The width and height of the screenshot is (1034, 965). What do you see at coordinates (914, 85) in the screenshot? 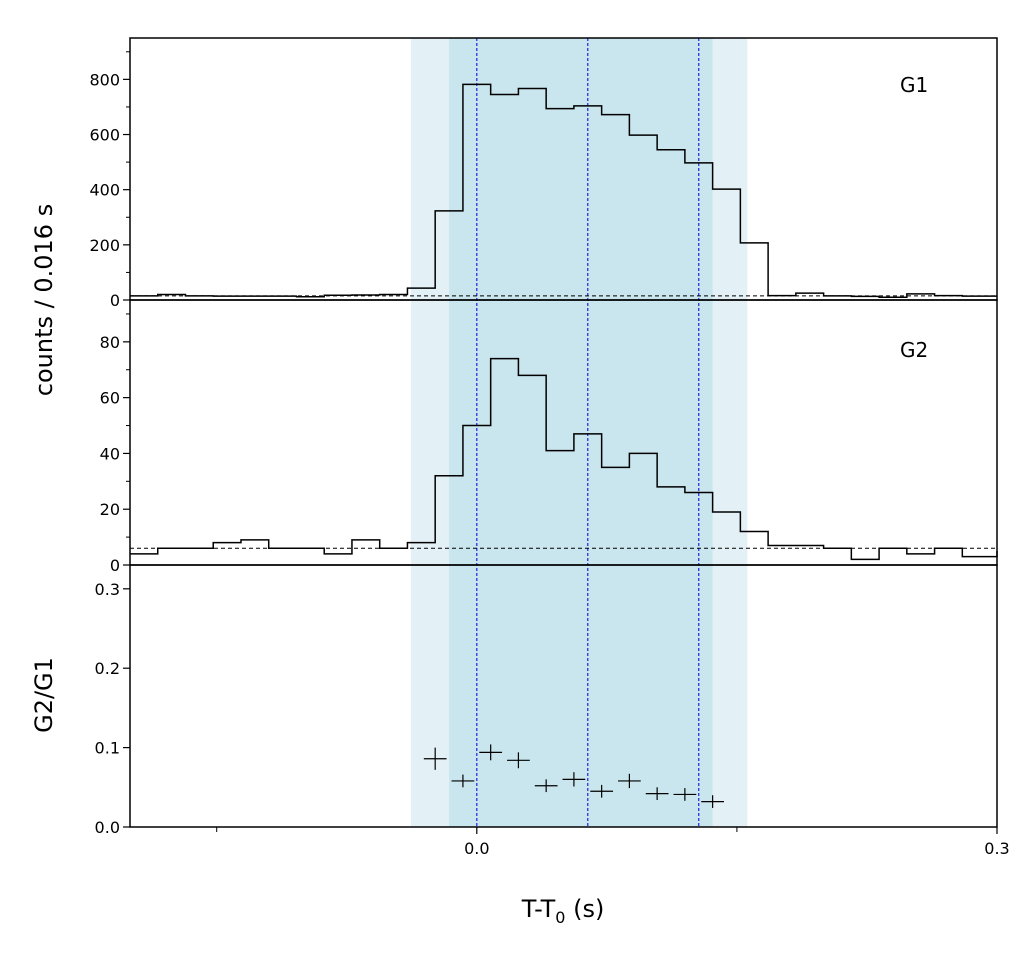
I see `panel-label-g1: G1` at bounding box center [914, 85].